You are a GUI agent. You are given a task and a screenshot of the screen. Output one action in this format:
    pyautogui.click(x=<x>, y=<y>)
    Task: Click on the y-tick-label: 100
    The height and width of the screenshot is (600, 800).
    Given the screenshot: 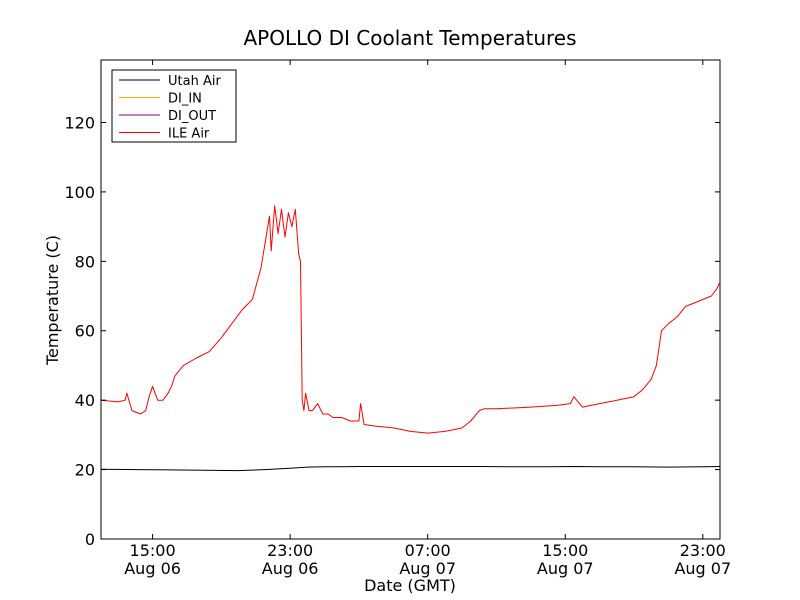 What is the action you would take?
    pyautogui.click(x=79, y=192)
    